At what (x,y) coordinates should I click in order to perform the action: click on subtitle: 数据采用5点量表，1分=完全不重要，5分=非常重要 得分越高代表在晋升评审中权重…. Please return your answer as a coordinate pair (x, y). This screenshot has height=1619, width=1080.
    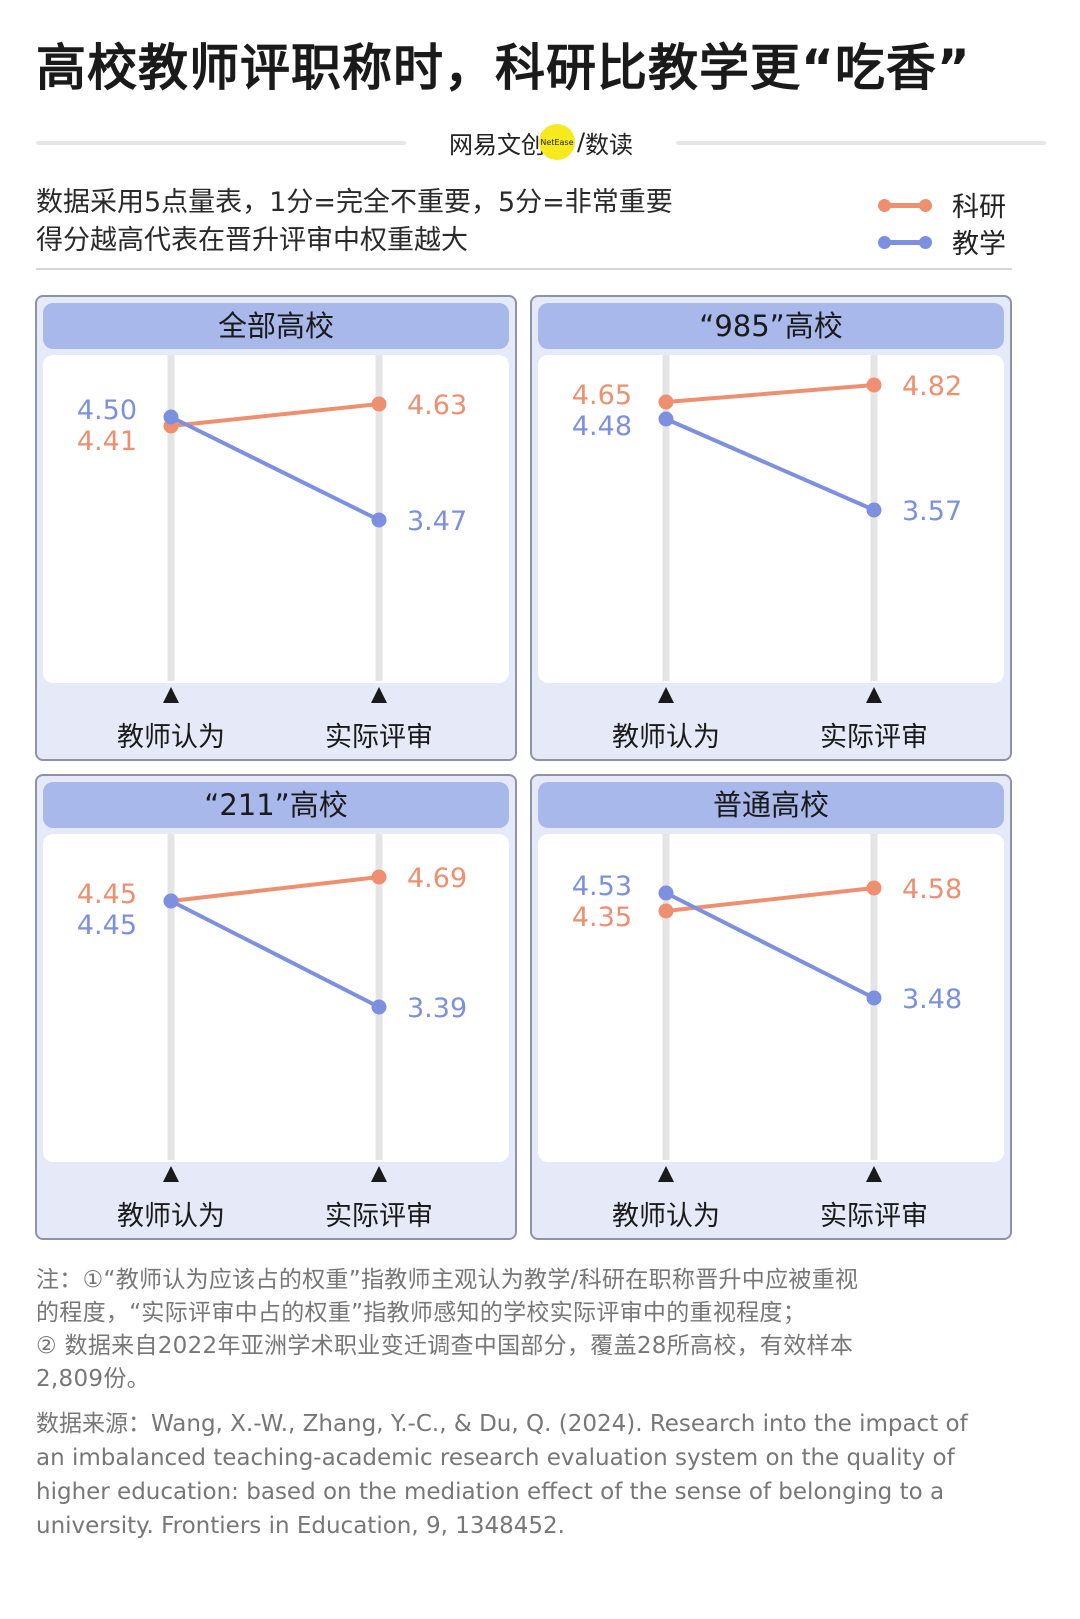
    Looking at the image, I should click on (354, 222).